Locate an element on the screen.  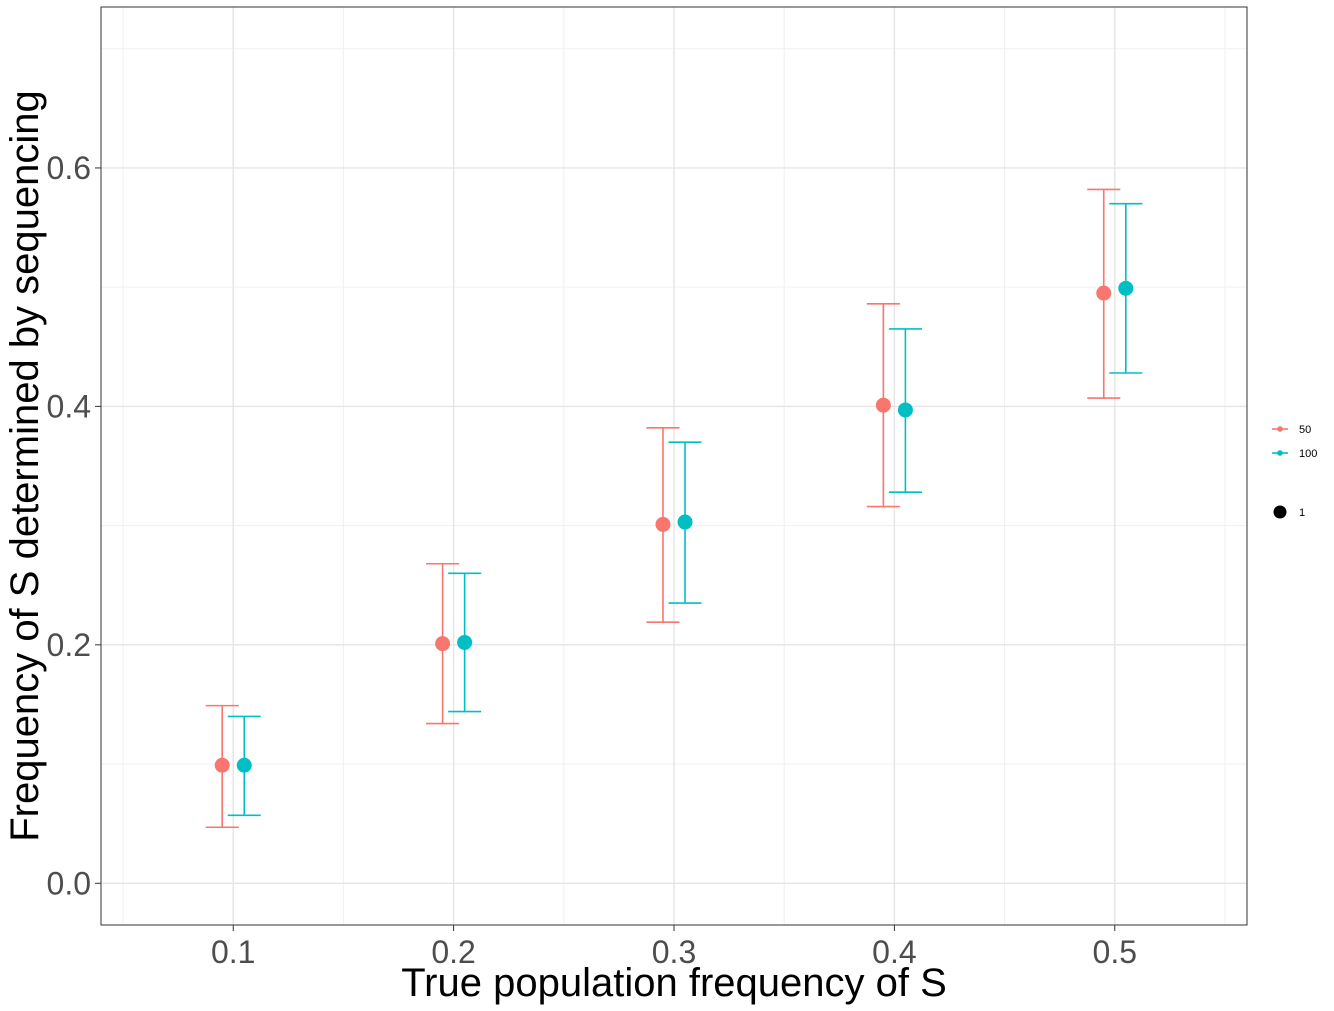
x-tick-label: 0.2 is located at coordinates (453, 952).